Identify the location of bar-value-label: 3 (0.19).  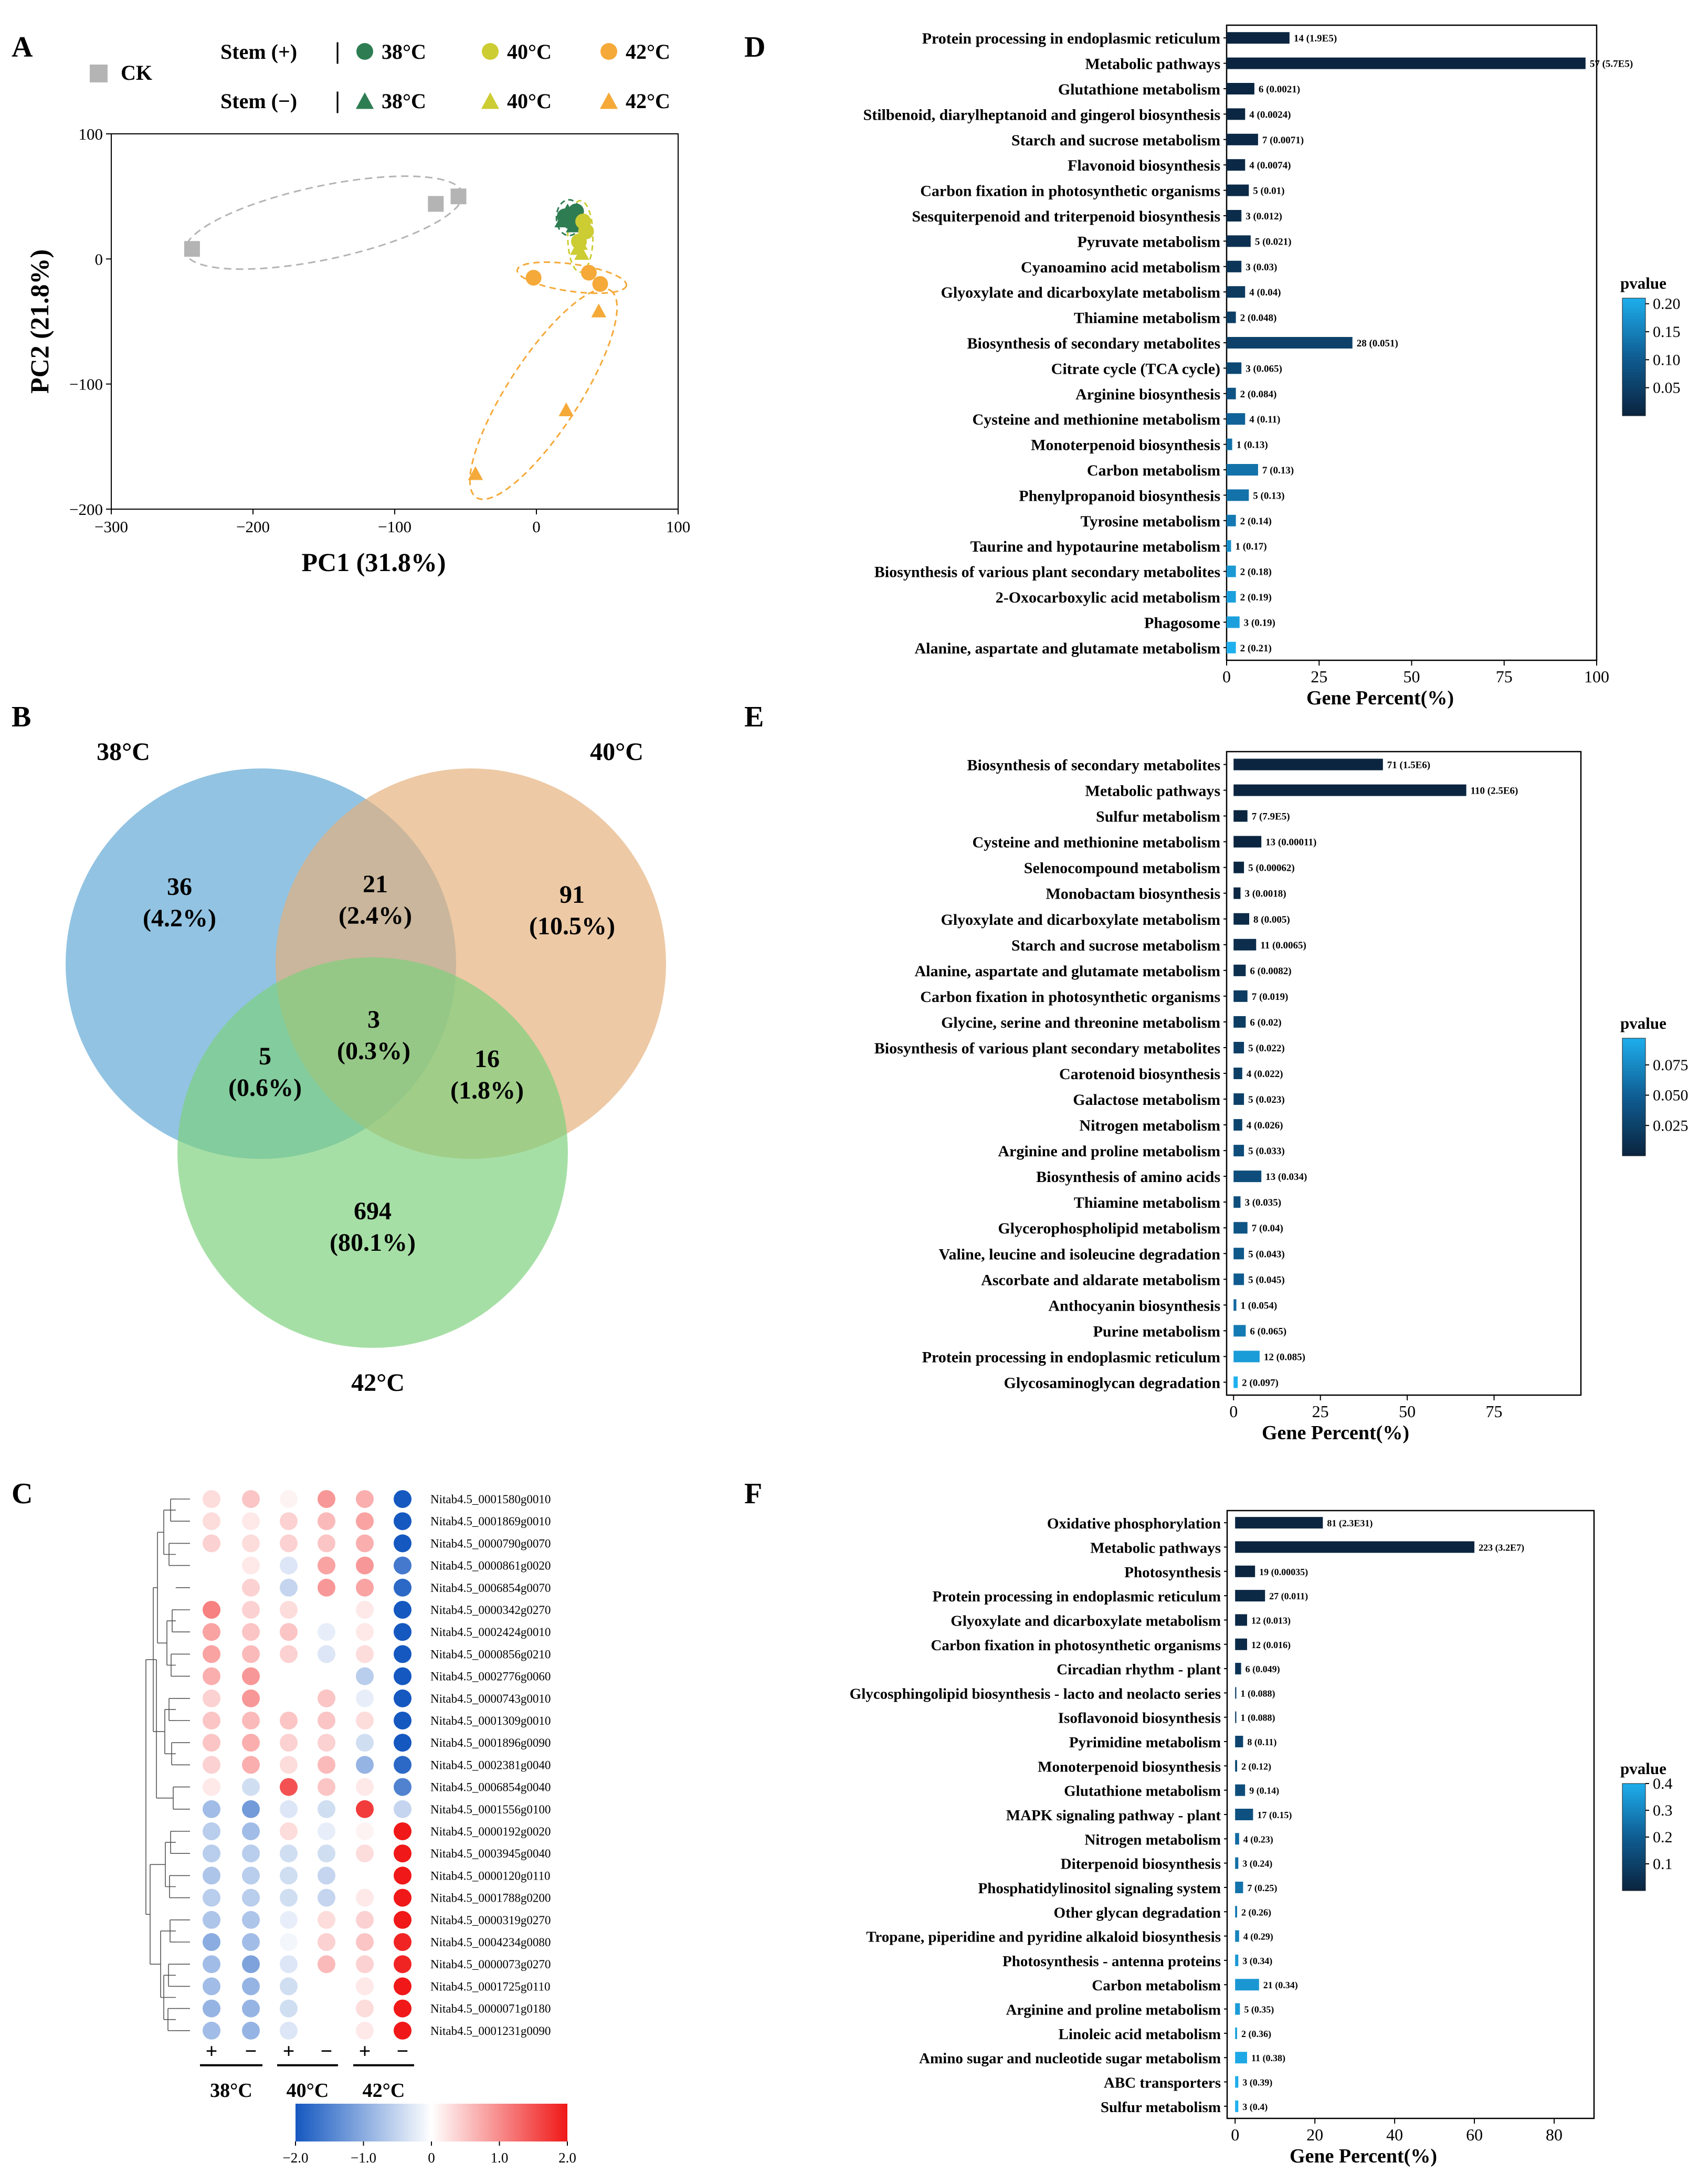
(1259, 622).